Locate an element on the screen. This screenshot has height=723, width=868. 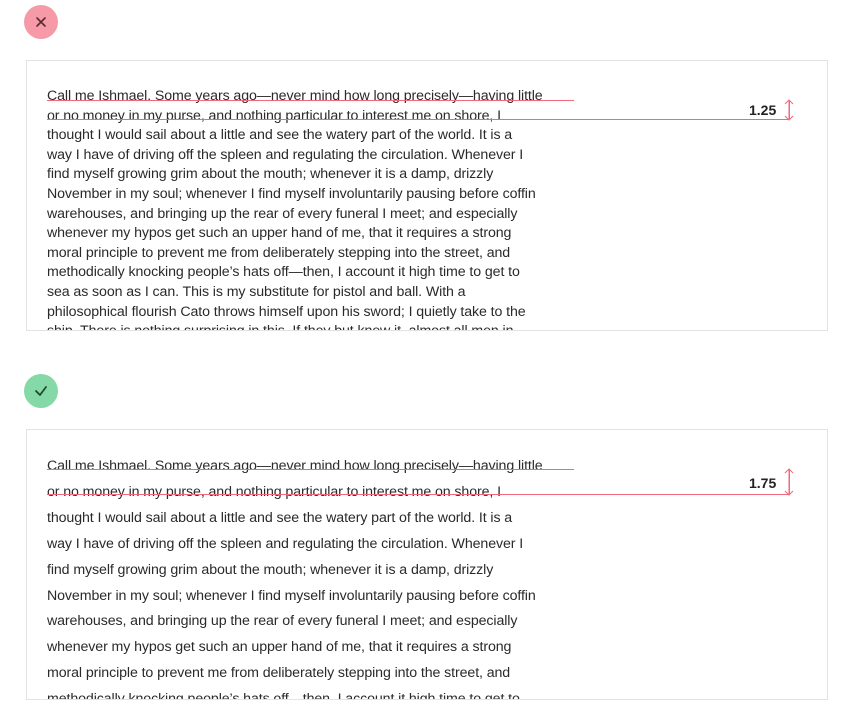
line-height-label: 1.75 is located at coordinates (763, 483).